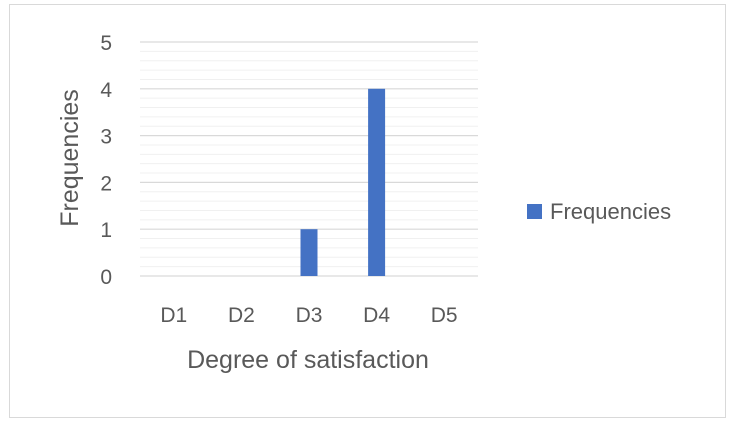  I want to click on x-tick-label: D5, so click(444, 315).